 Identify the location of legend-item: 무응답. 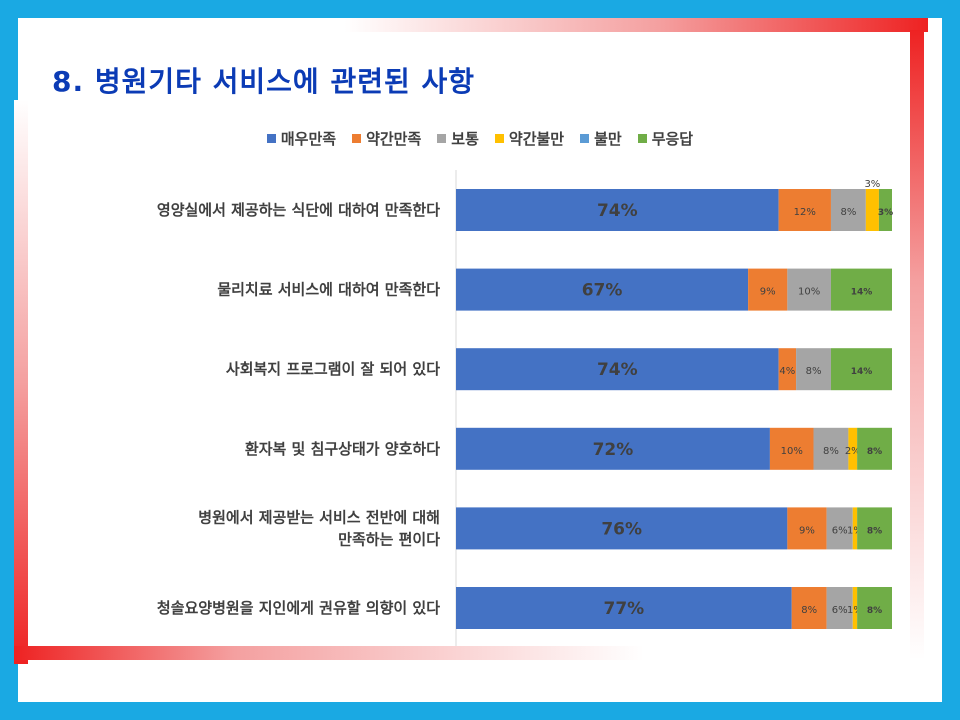
(665, 138).